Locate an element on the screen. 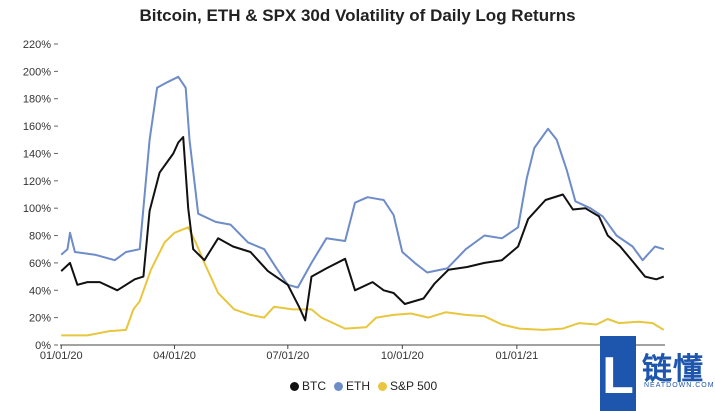 This screenshot has width=715, height=411. y-tick-label: 180% is located at coordinates (37, 100).